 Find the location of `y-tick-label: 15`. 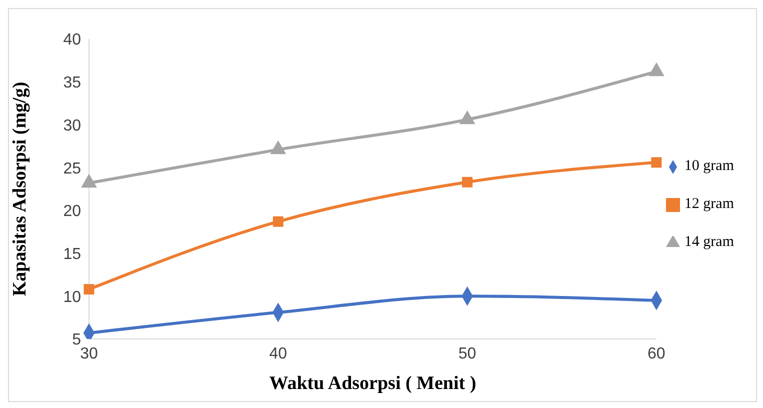

y-tick-label: 15 is located at coordinates (72, 254).